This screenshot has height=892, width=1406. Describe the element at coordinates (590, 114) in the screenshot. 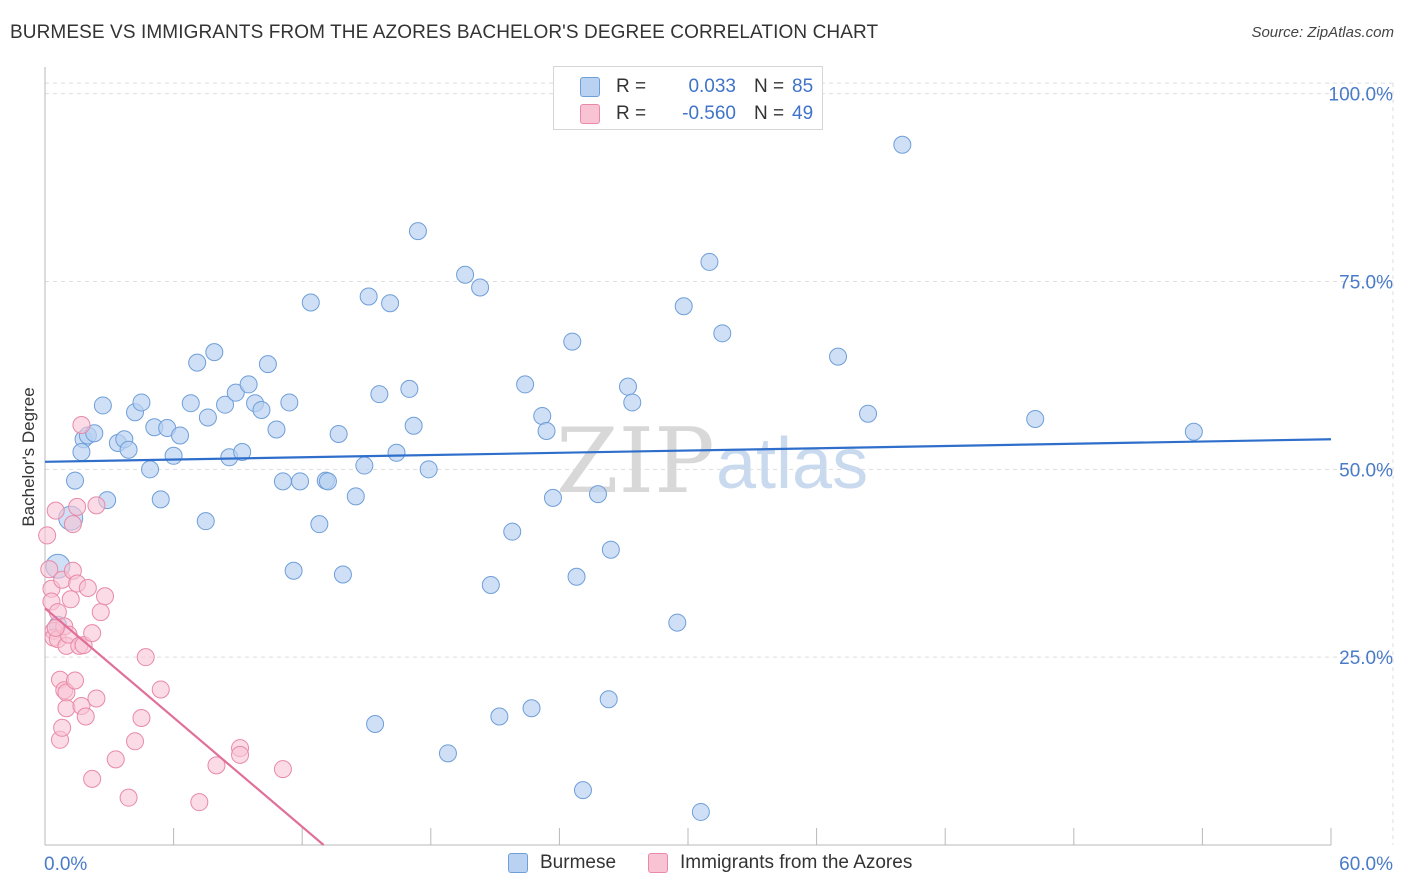

I see `legend-swatch-pink` at that location.